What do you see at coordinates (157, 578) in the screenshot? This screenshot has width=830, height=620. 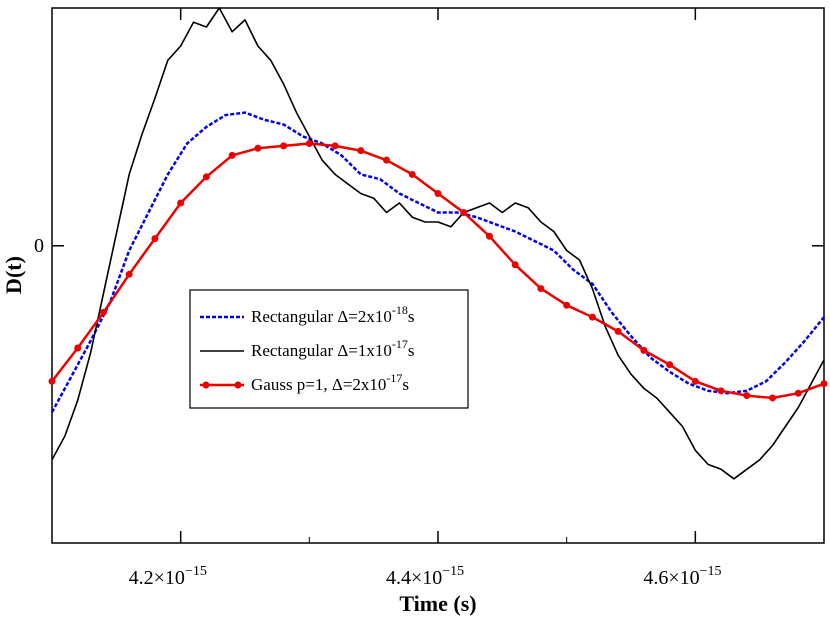 I see `x-tick-label-base: 4.2×10` at bounding box center [157, 578].